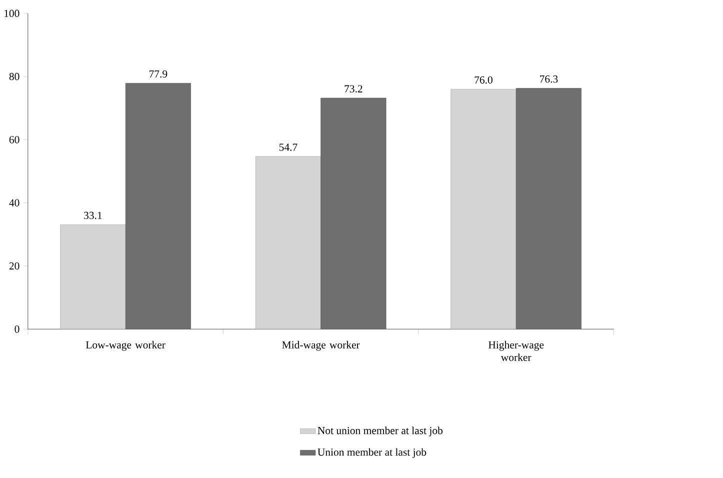 This screenshot has width=723, height=478. What do you see at coordinates (14, 140) in the screenshot?
I see `y-tick-label: 60` at bounding box center [14, 140].